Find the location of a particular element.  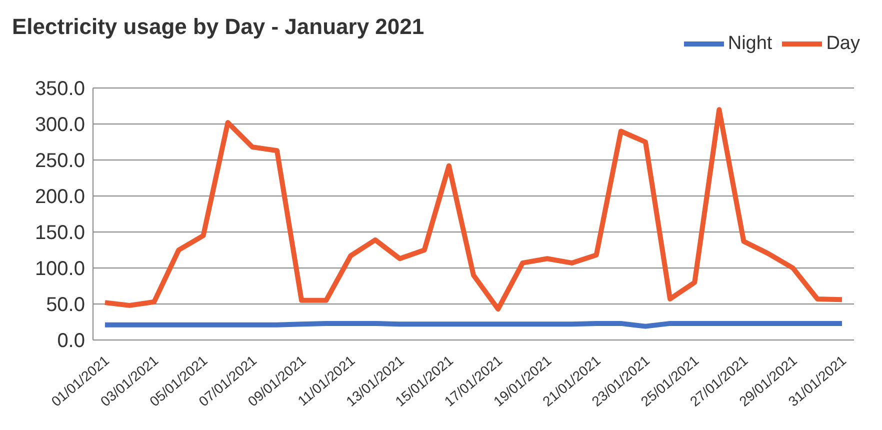

legend-label: Day is located at coordinates (843, 43).